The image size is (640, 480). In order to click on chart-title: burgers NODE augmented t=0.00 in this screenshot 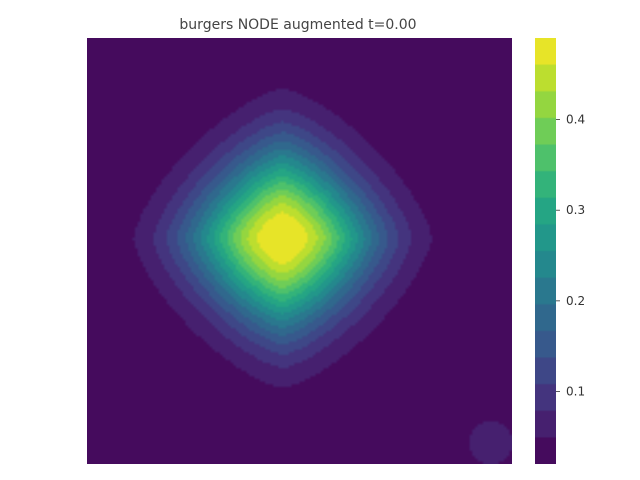, I will do `click(297, 25)`.